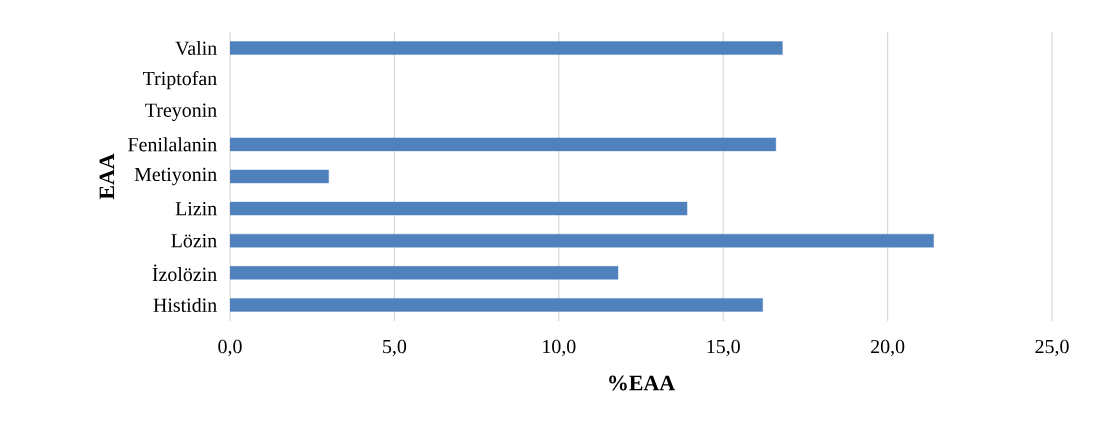 The width and height of the screenshot is (1107, 444). What do you see at coordinates (175, 176) in the screenshot?
I see `y-tick-label: Metiyonin` at bounding box center [175, 176].